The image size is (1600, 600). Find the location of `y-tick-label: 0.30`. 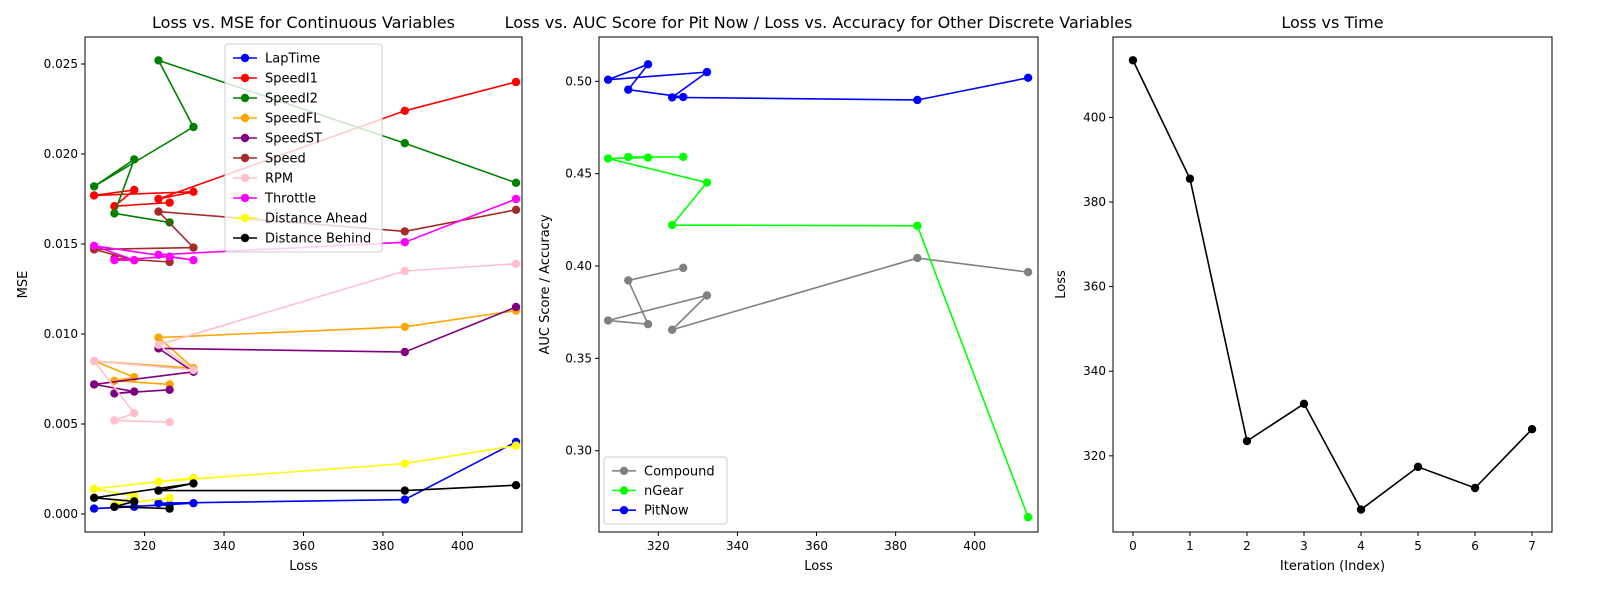

y-tick-label: 0.30 is located at coordinates (578, 451).